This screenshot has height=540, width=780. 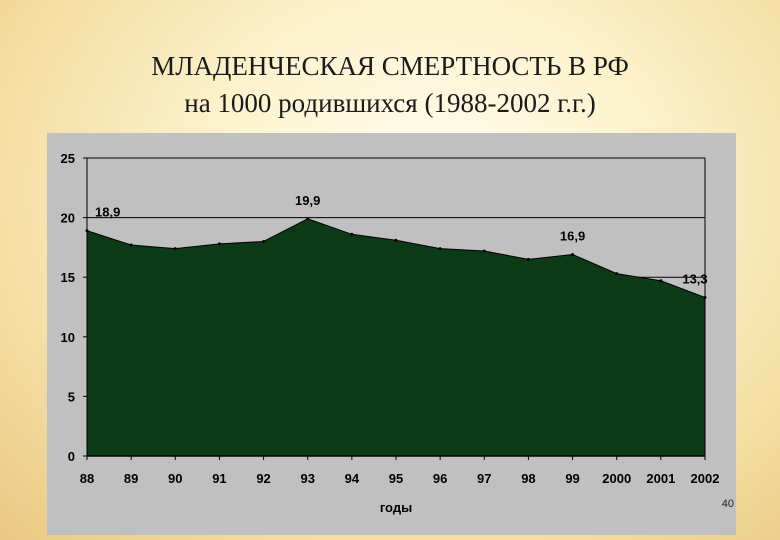 I want to click on y-tick-label: 10, so click(x=68, y=337).